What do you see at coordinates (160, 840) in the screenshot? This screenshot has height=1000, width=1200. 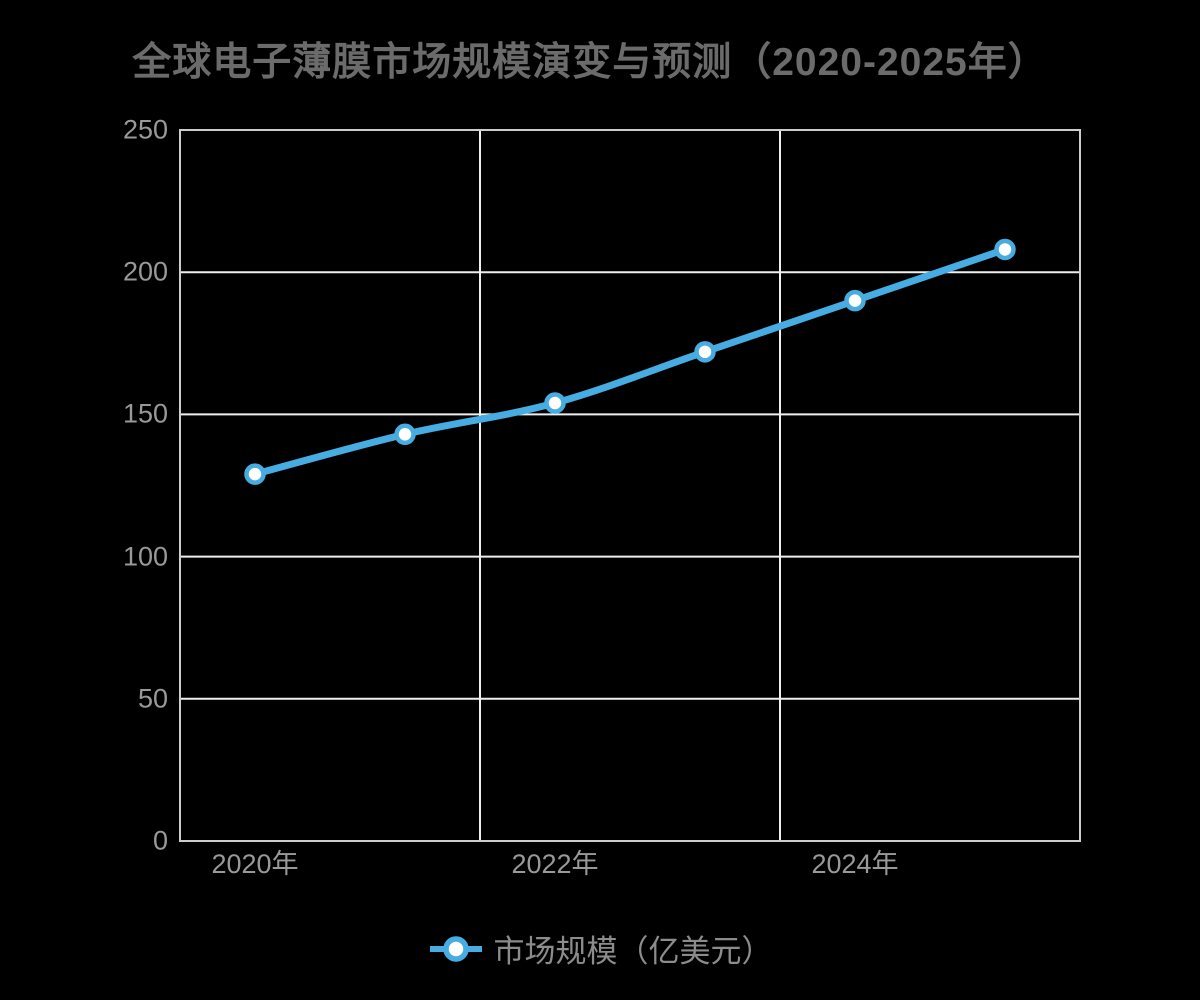 I see `y-tick-label: 0` at bounding box center [160, 840].